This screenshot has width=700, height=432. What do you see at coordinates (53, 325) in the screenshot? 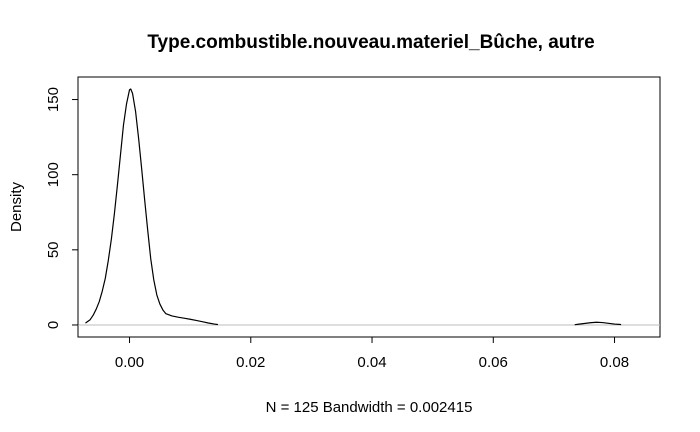
I see `y-tick-label: 0` at bounding box center [53, 325].